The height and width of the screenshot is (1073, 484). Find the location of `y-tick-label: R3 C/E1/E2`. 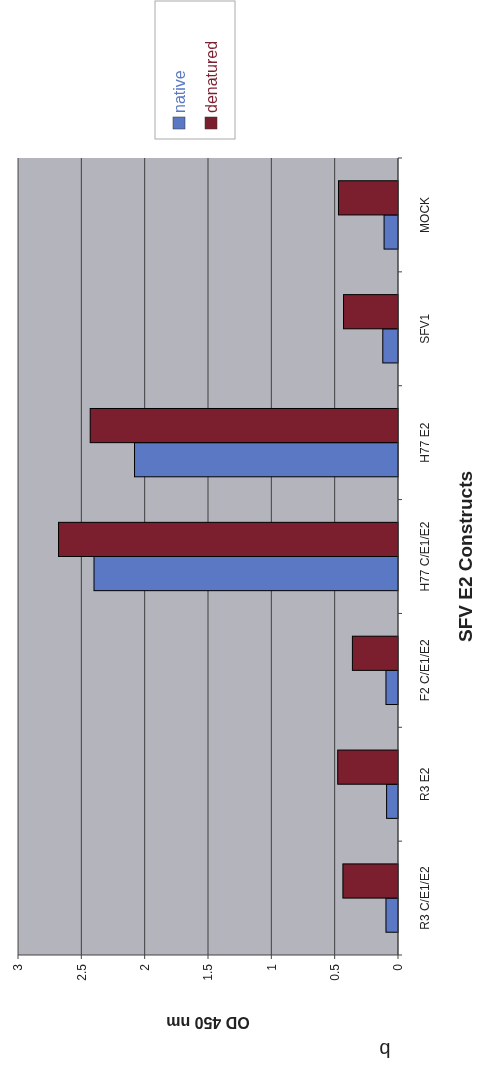

y-tick-label: R3 C/E1/E2 is located at coordinates (425, 898).